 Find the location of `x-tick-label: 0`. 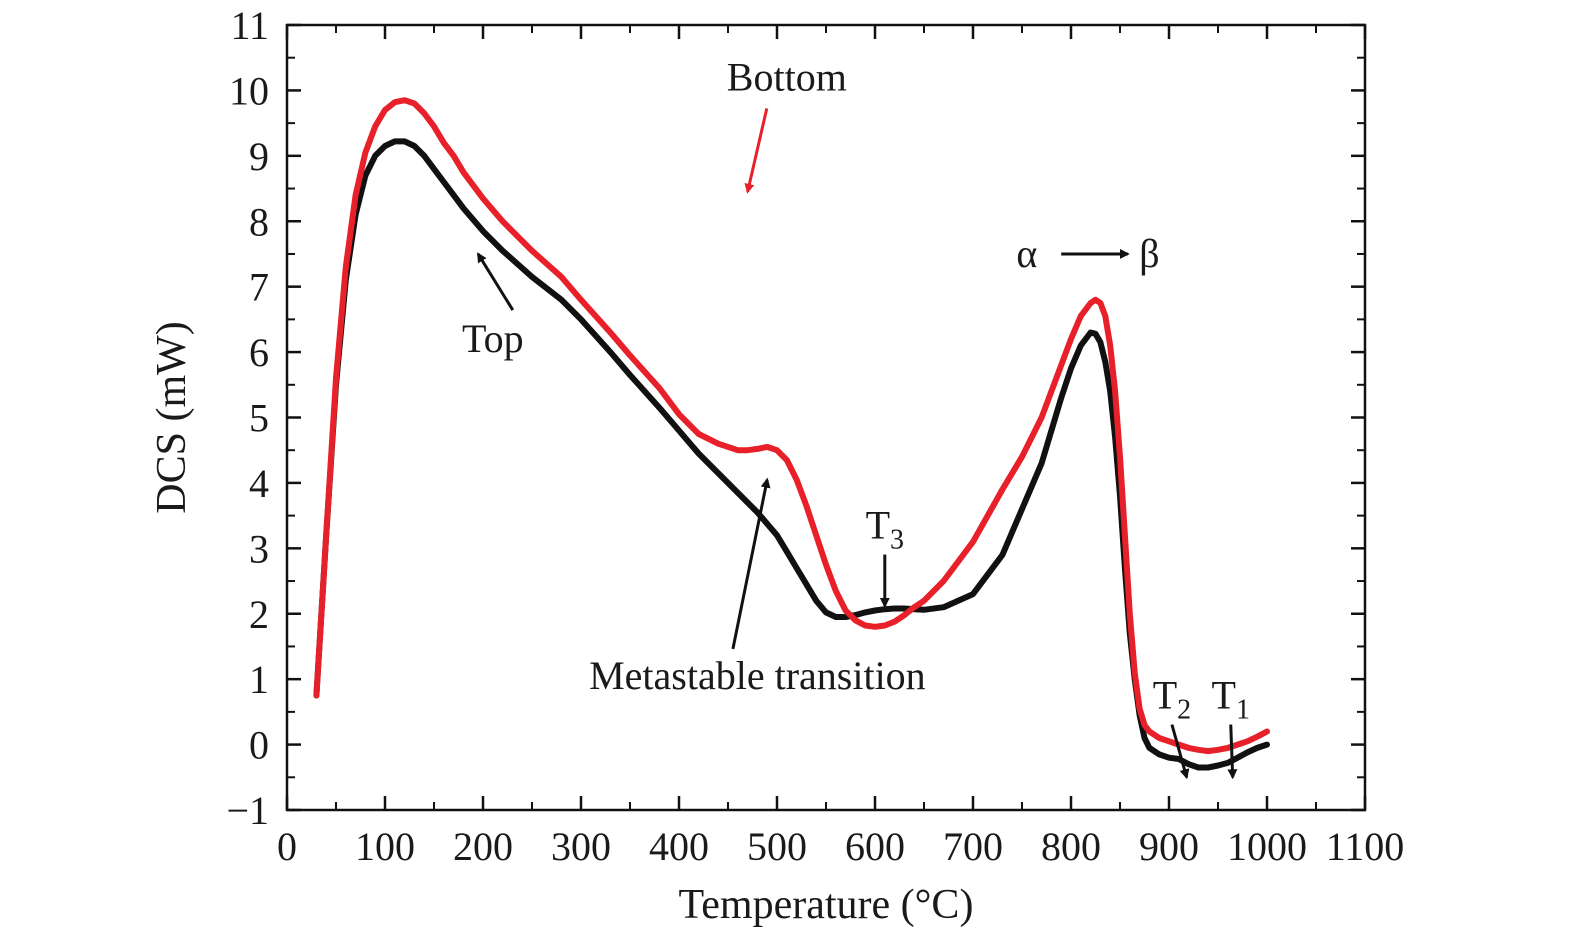

x-tick-label: 0 is located at coordinates (287, 846).